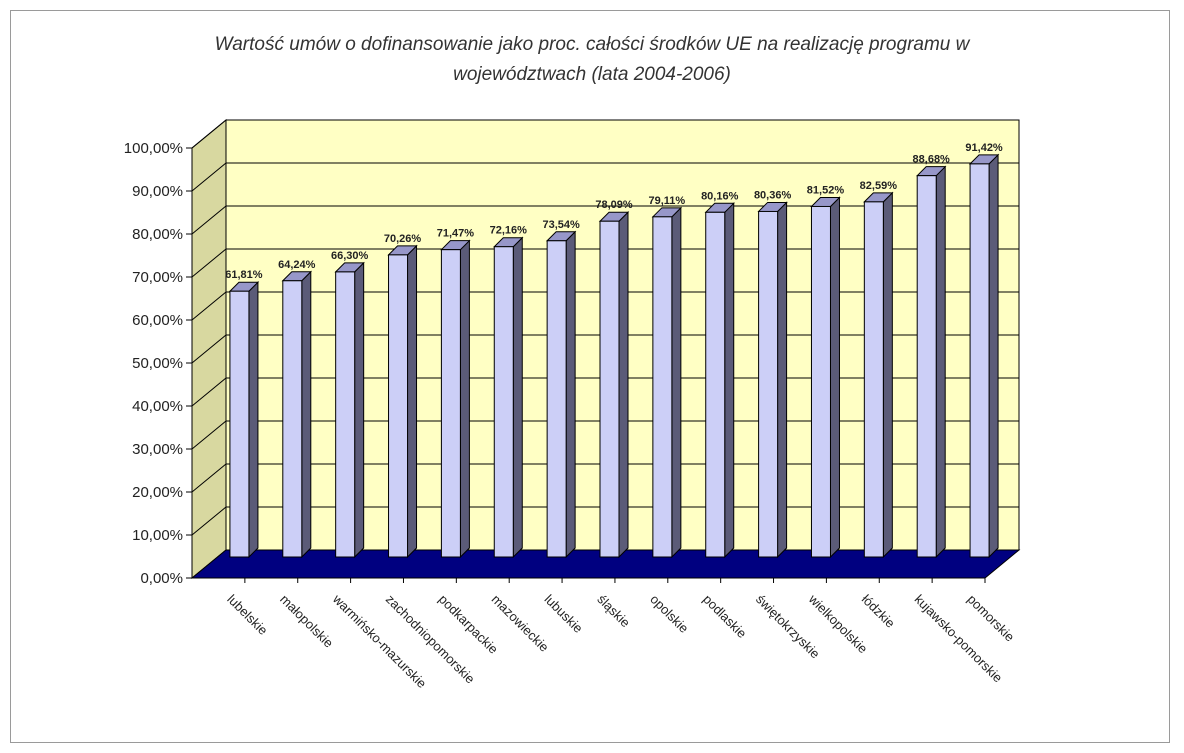 Image resolution: width=1184 pixels, height=753 pixels. What do you see at coordinates (297, 265) in the screenshot?
I see `data-label: 64,24%` at bounding box center [297, 265].